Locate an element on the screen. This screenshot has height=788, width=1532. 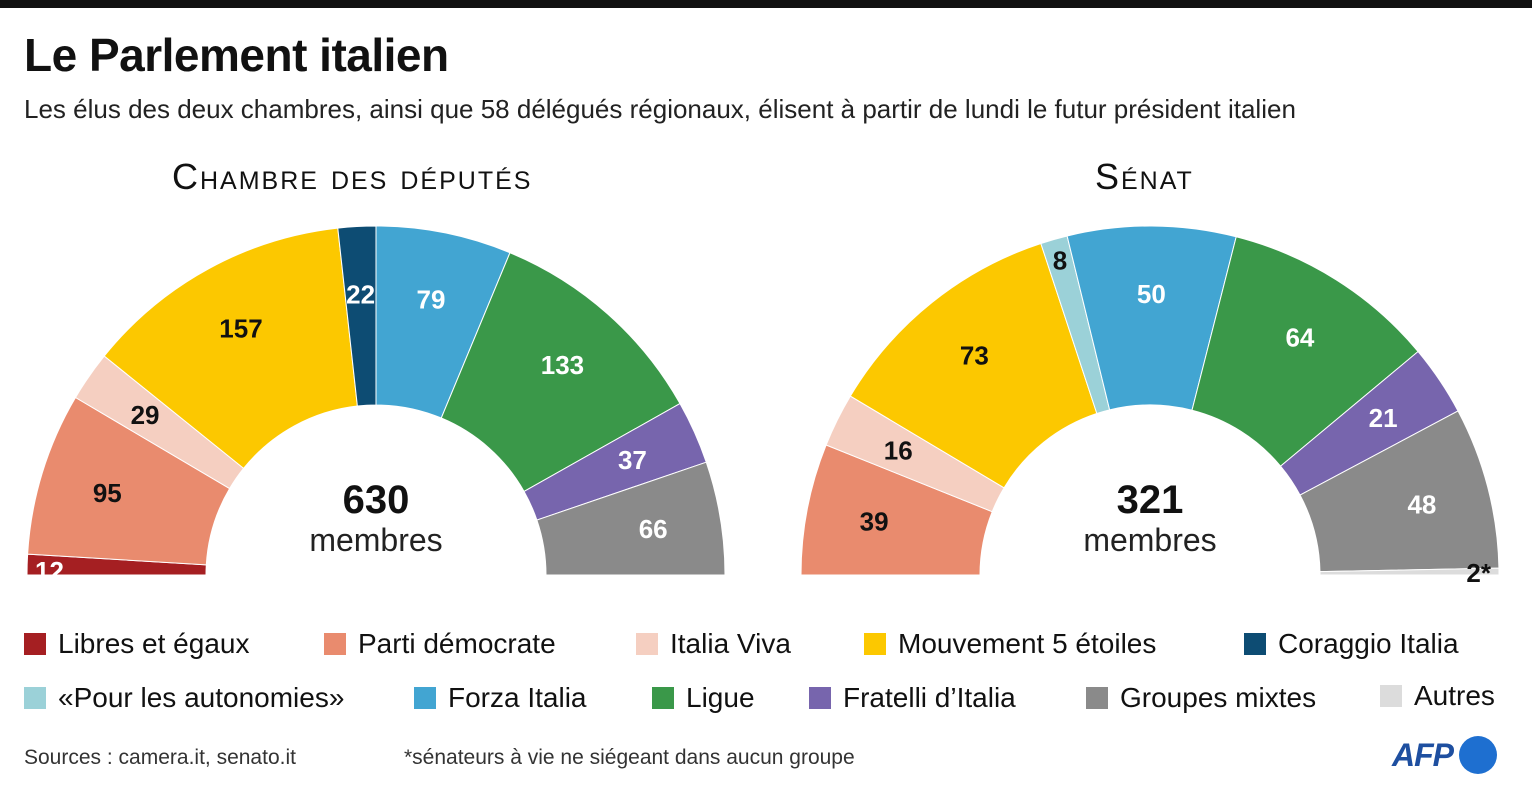
senat-slice-ligue is located at coordinates (1305, 351).